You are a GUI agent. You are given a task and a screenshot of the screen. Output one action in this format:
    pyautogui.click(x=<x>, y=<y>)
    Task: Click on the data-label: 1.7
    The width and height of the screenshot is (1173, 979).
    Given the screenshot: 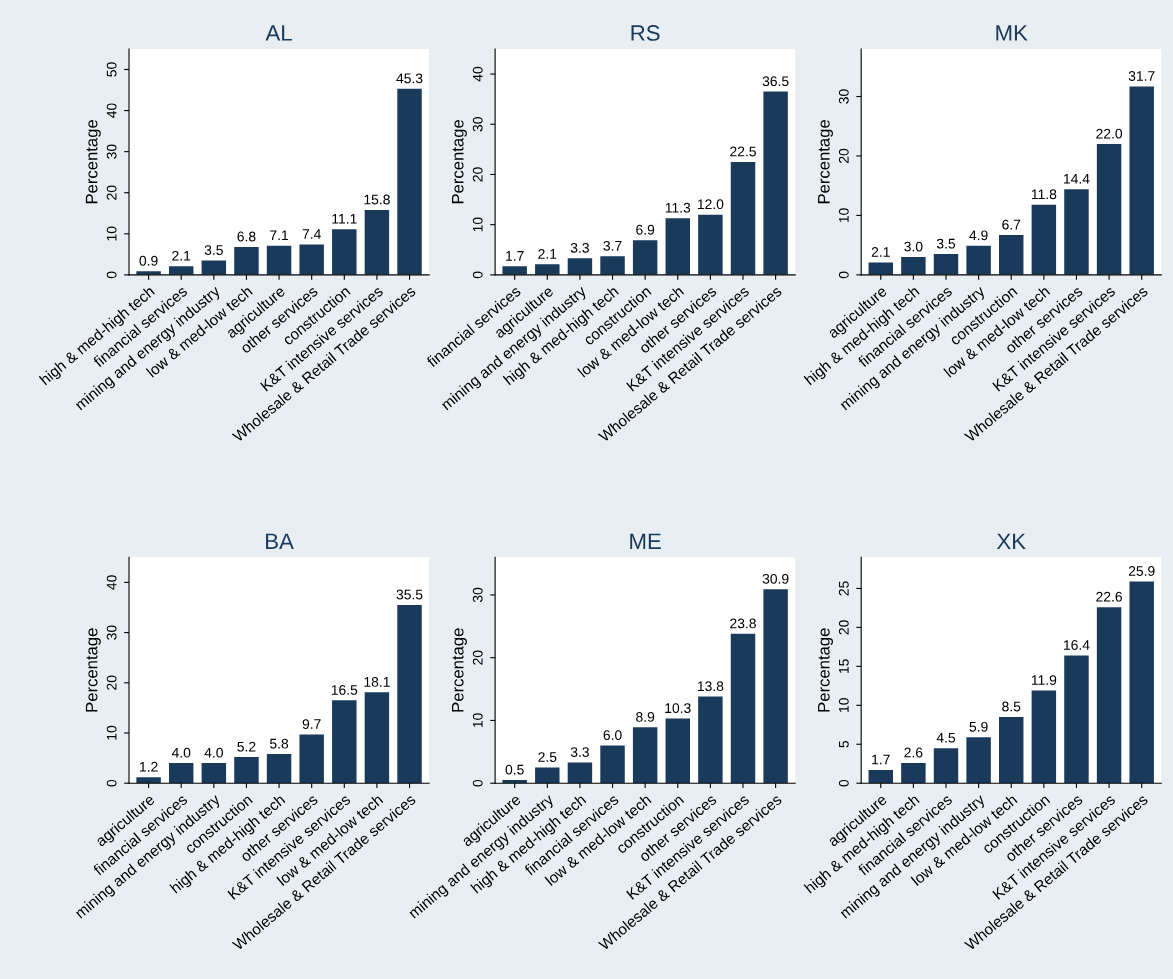 What is the action you would take?
    pyautogui.click(x=515, y=256)
    